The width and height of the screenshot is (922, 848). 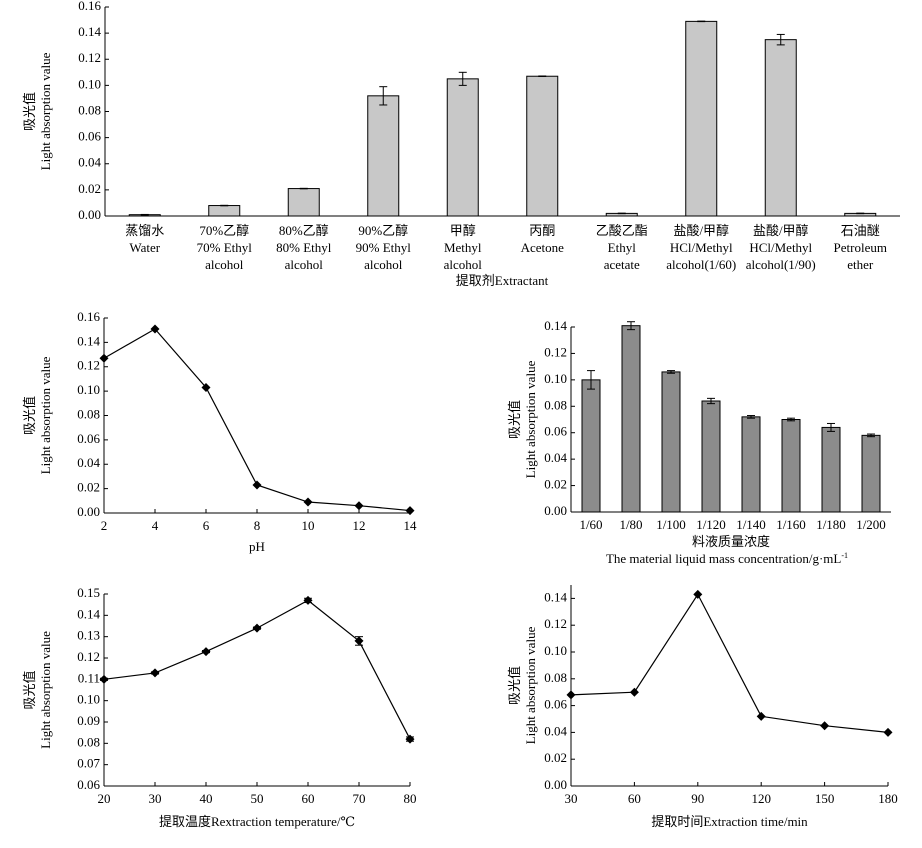 What do you see at coordinates (308, 525) in the screenshot?
I see `chart2-xtick-label: 10` at bounding box center [308, 525].